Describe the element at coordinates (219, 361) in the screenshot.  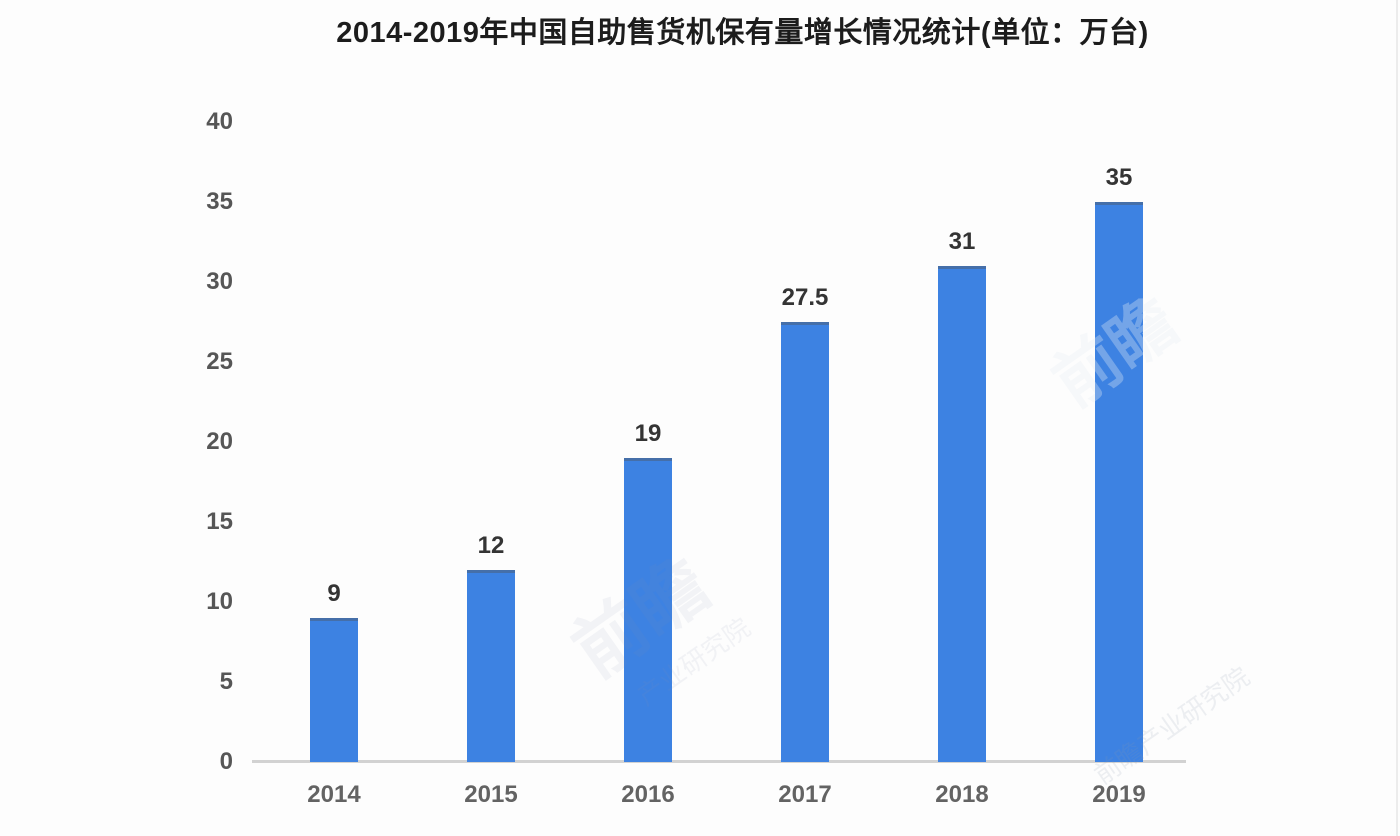
I see `y-axis-tick-label: 25` at that location.